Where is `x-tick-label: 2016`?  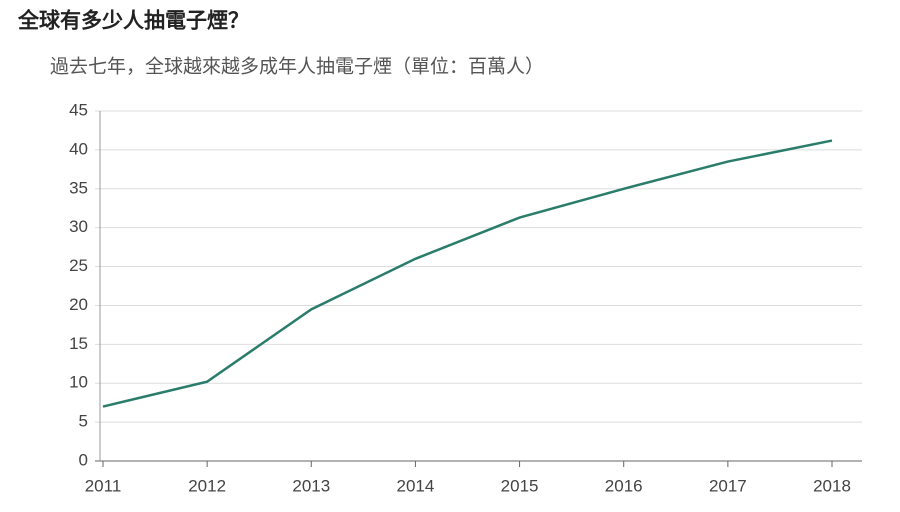
x-tick-label: 2016 is located at coordinates (624, 485).